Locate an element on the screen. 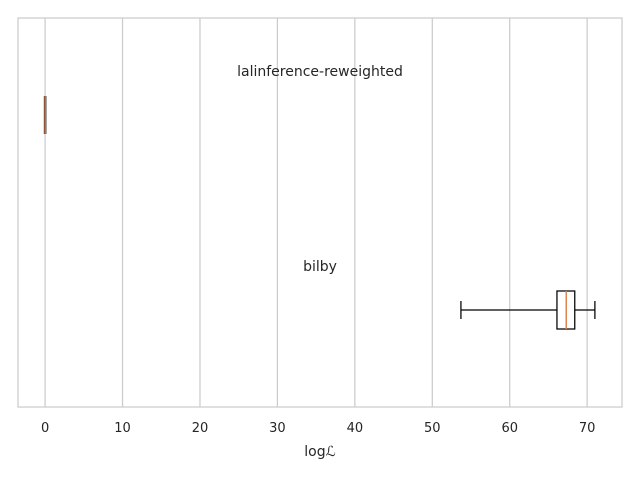 The height and width of the screenshot is (480, 640). x-tick-label-0: 0 is located at coordinates (45, 428).